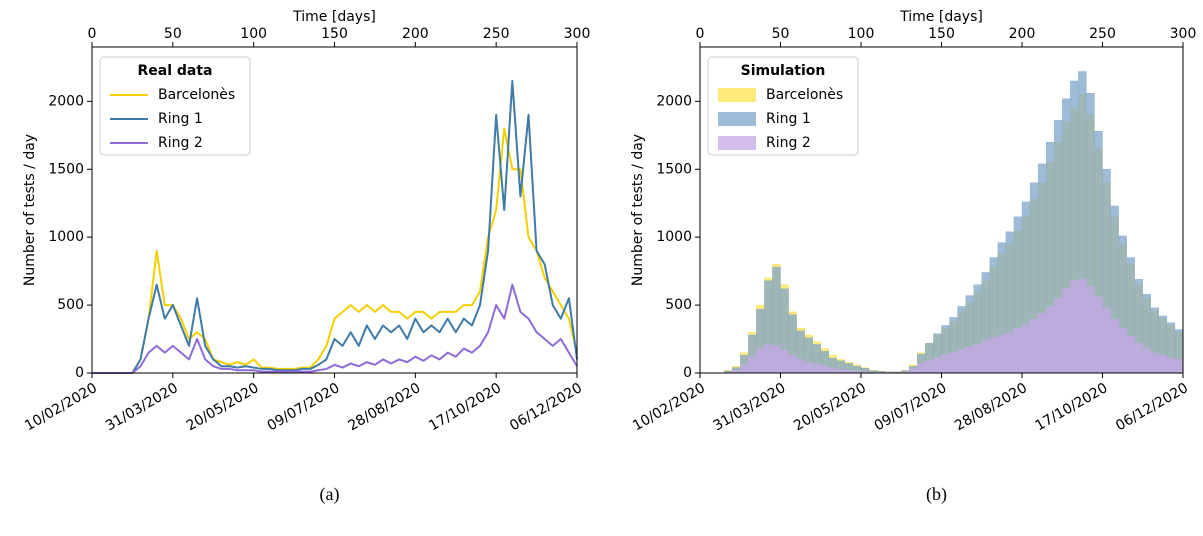  Describe the element at coordinates (92, 34) in the screenshot. I see `x2-tick-label: 0` at that location.